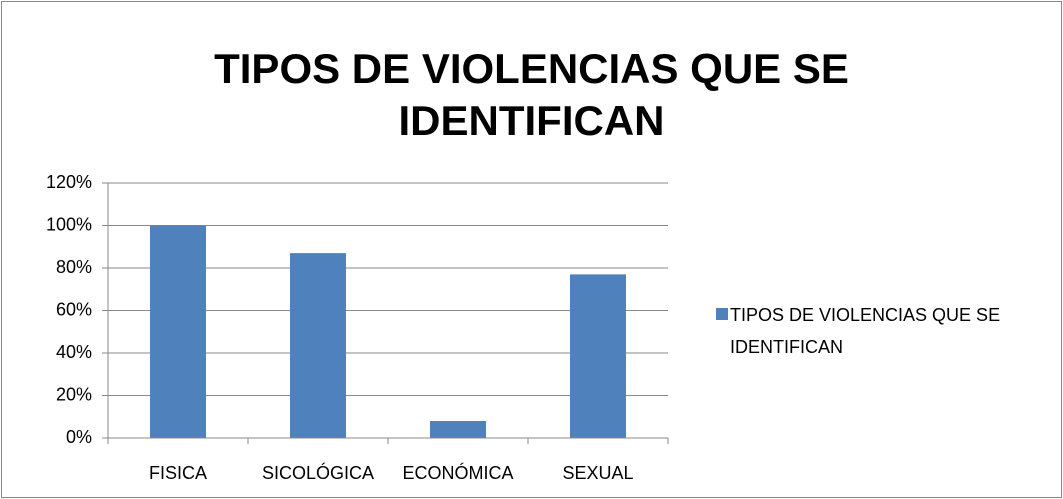 The height and width of the screenshot is (499, 1063). I want to click on chart-title: TIPOS DE VIOLENCIAS QUE SE IDENTIFICAN, so click(531, 94).